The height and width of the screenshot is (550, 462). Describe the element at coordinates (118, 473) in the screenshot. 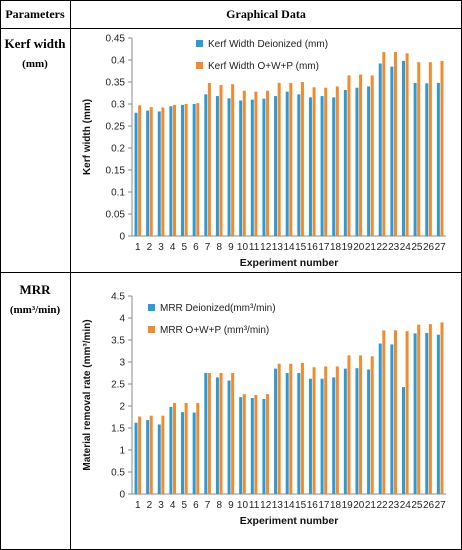

I see `y-tick-label: 0.5` at that location.